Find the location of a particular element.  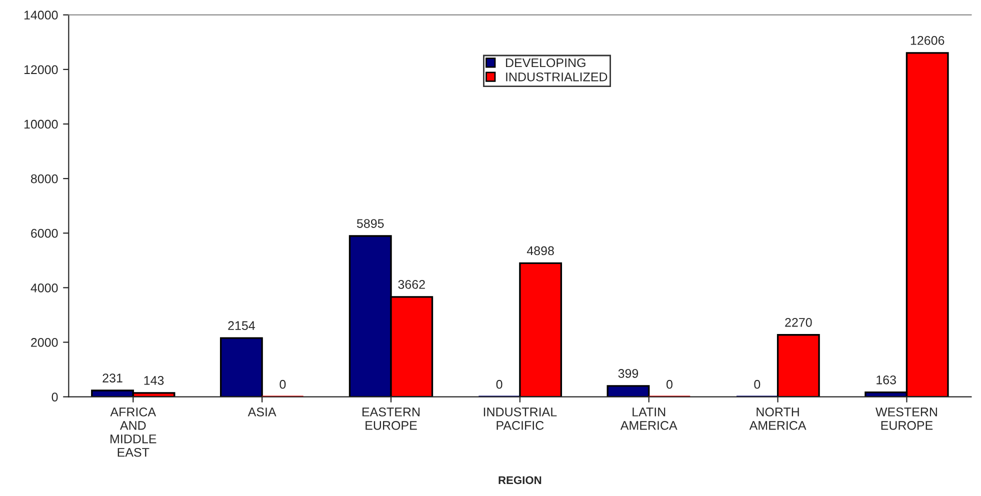

data-label: 5895 is located at coordinates (370, 223).